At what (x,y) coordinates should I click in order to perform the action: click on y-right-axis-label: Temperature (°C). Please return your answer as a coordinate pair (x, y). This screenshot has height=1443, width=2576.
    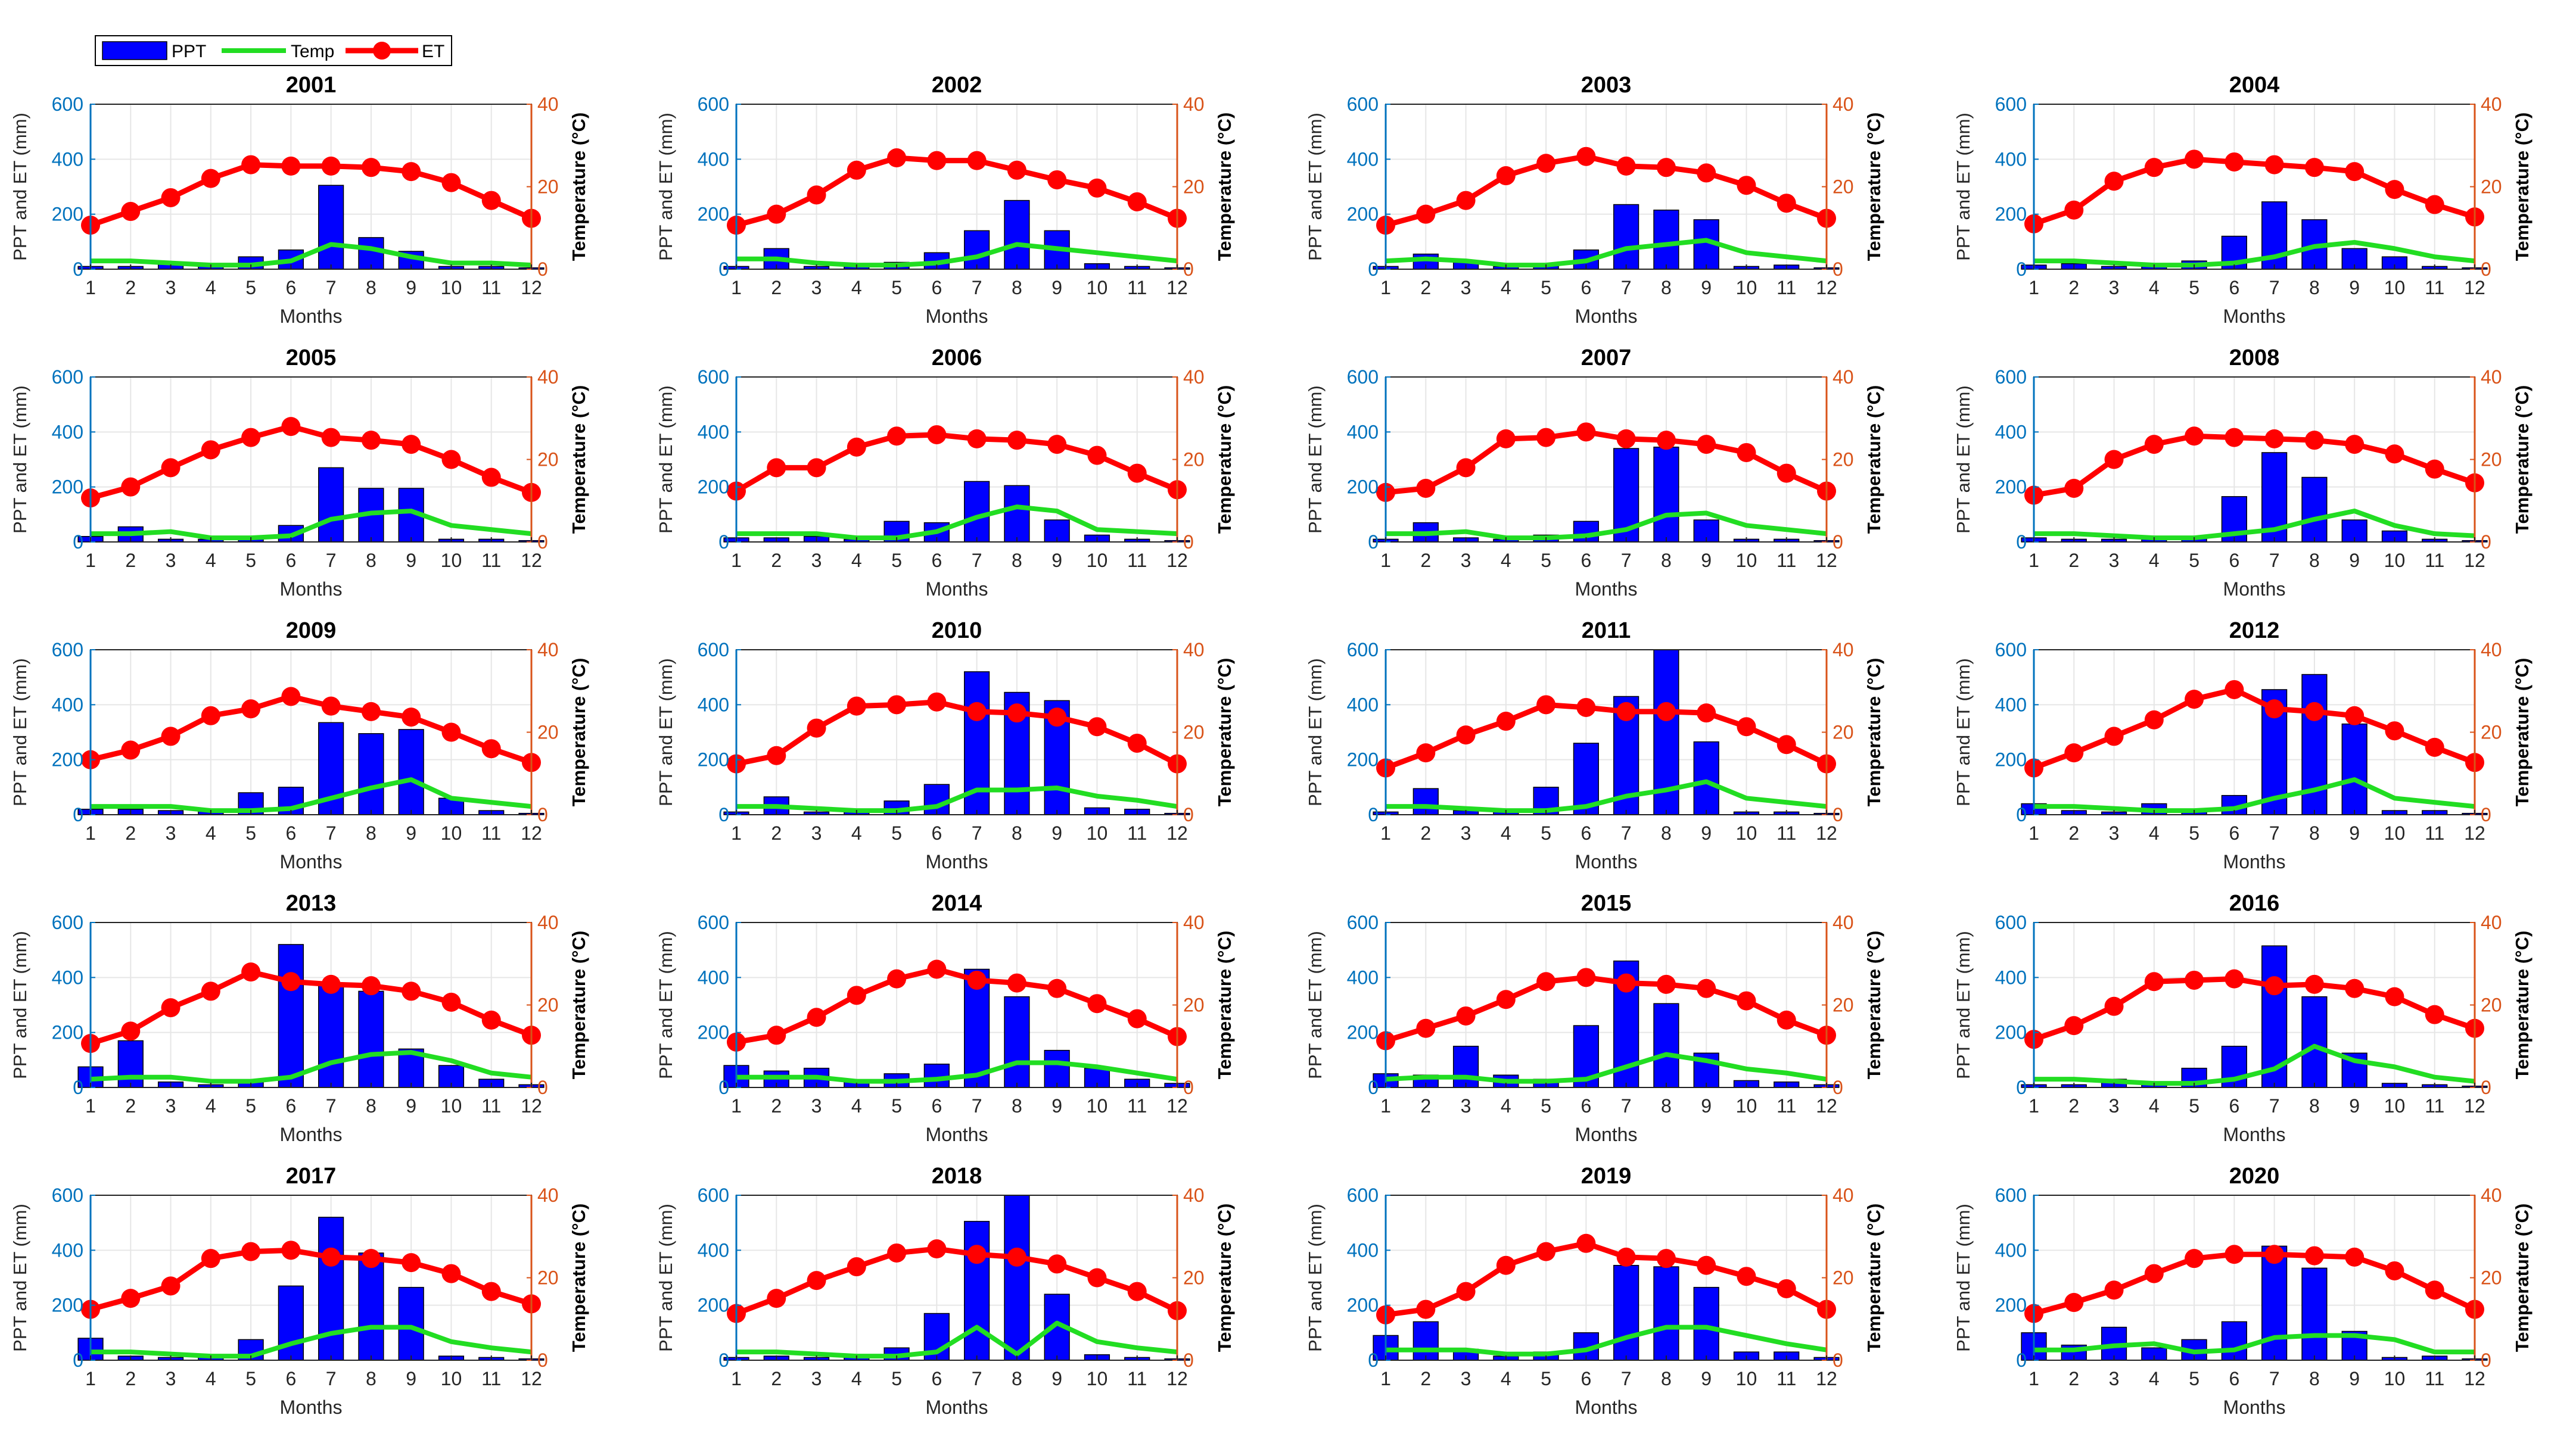
    Looking at the image, I should click on (2522, 732).